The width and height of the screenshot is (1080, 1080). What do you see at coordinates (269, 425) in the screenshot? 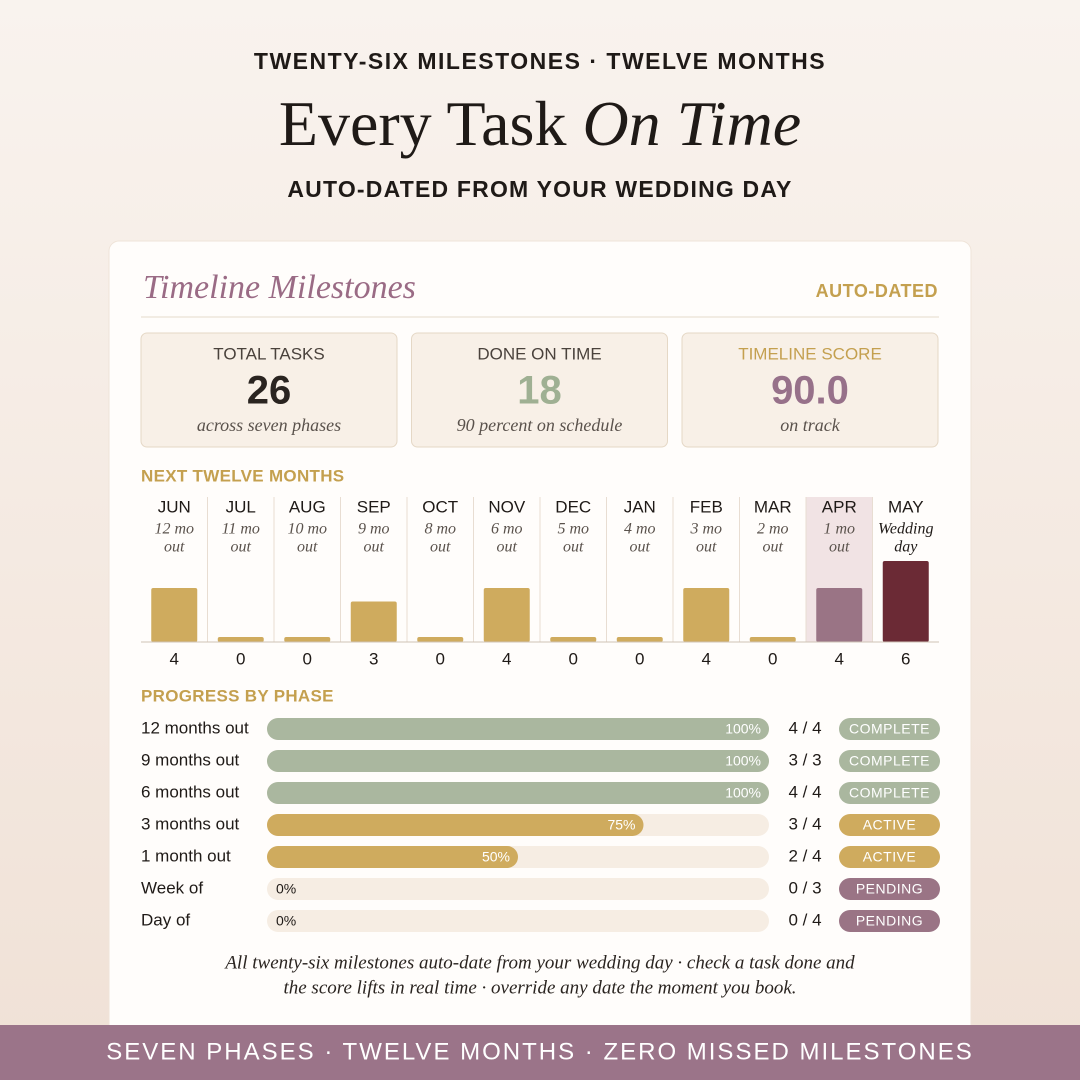
I see `stat-note: across seven phases` at bounding box center [269, 425].